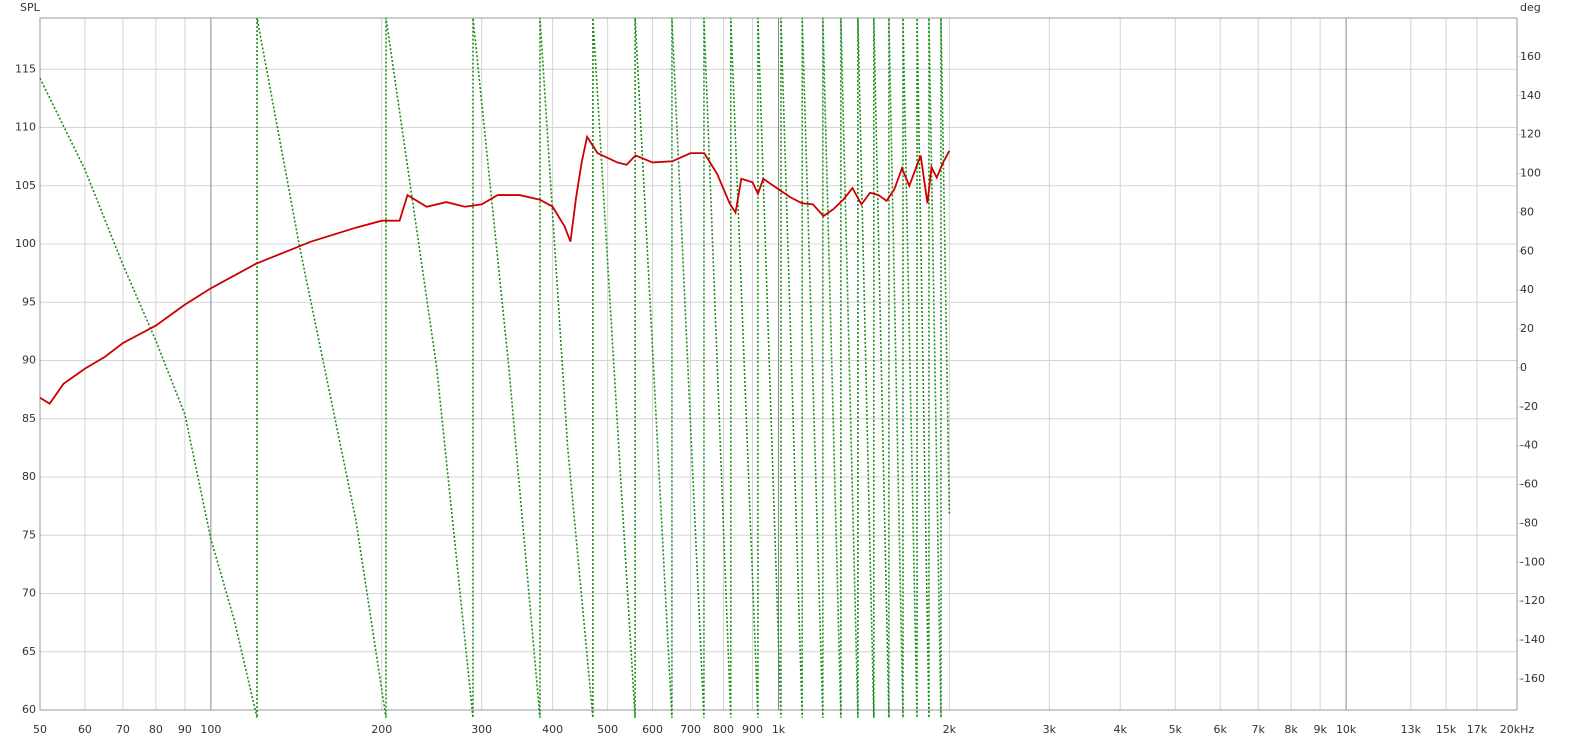 This screenshot has width=1583, height=749. Describe the element at coordinates (1121, 729) in the screenshot. I see `x-tick-label: 4k` at that location.